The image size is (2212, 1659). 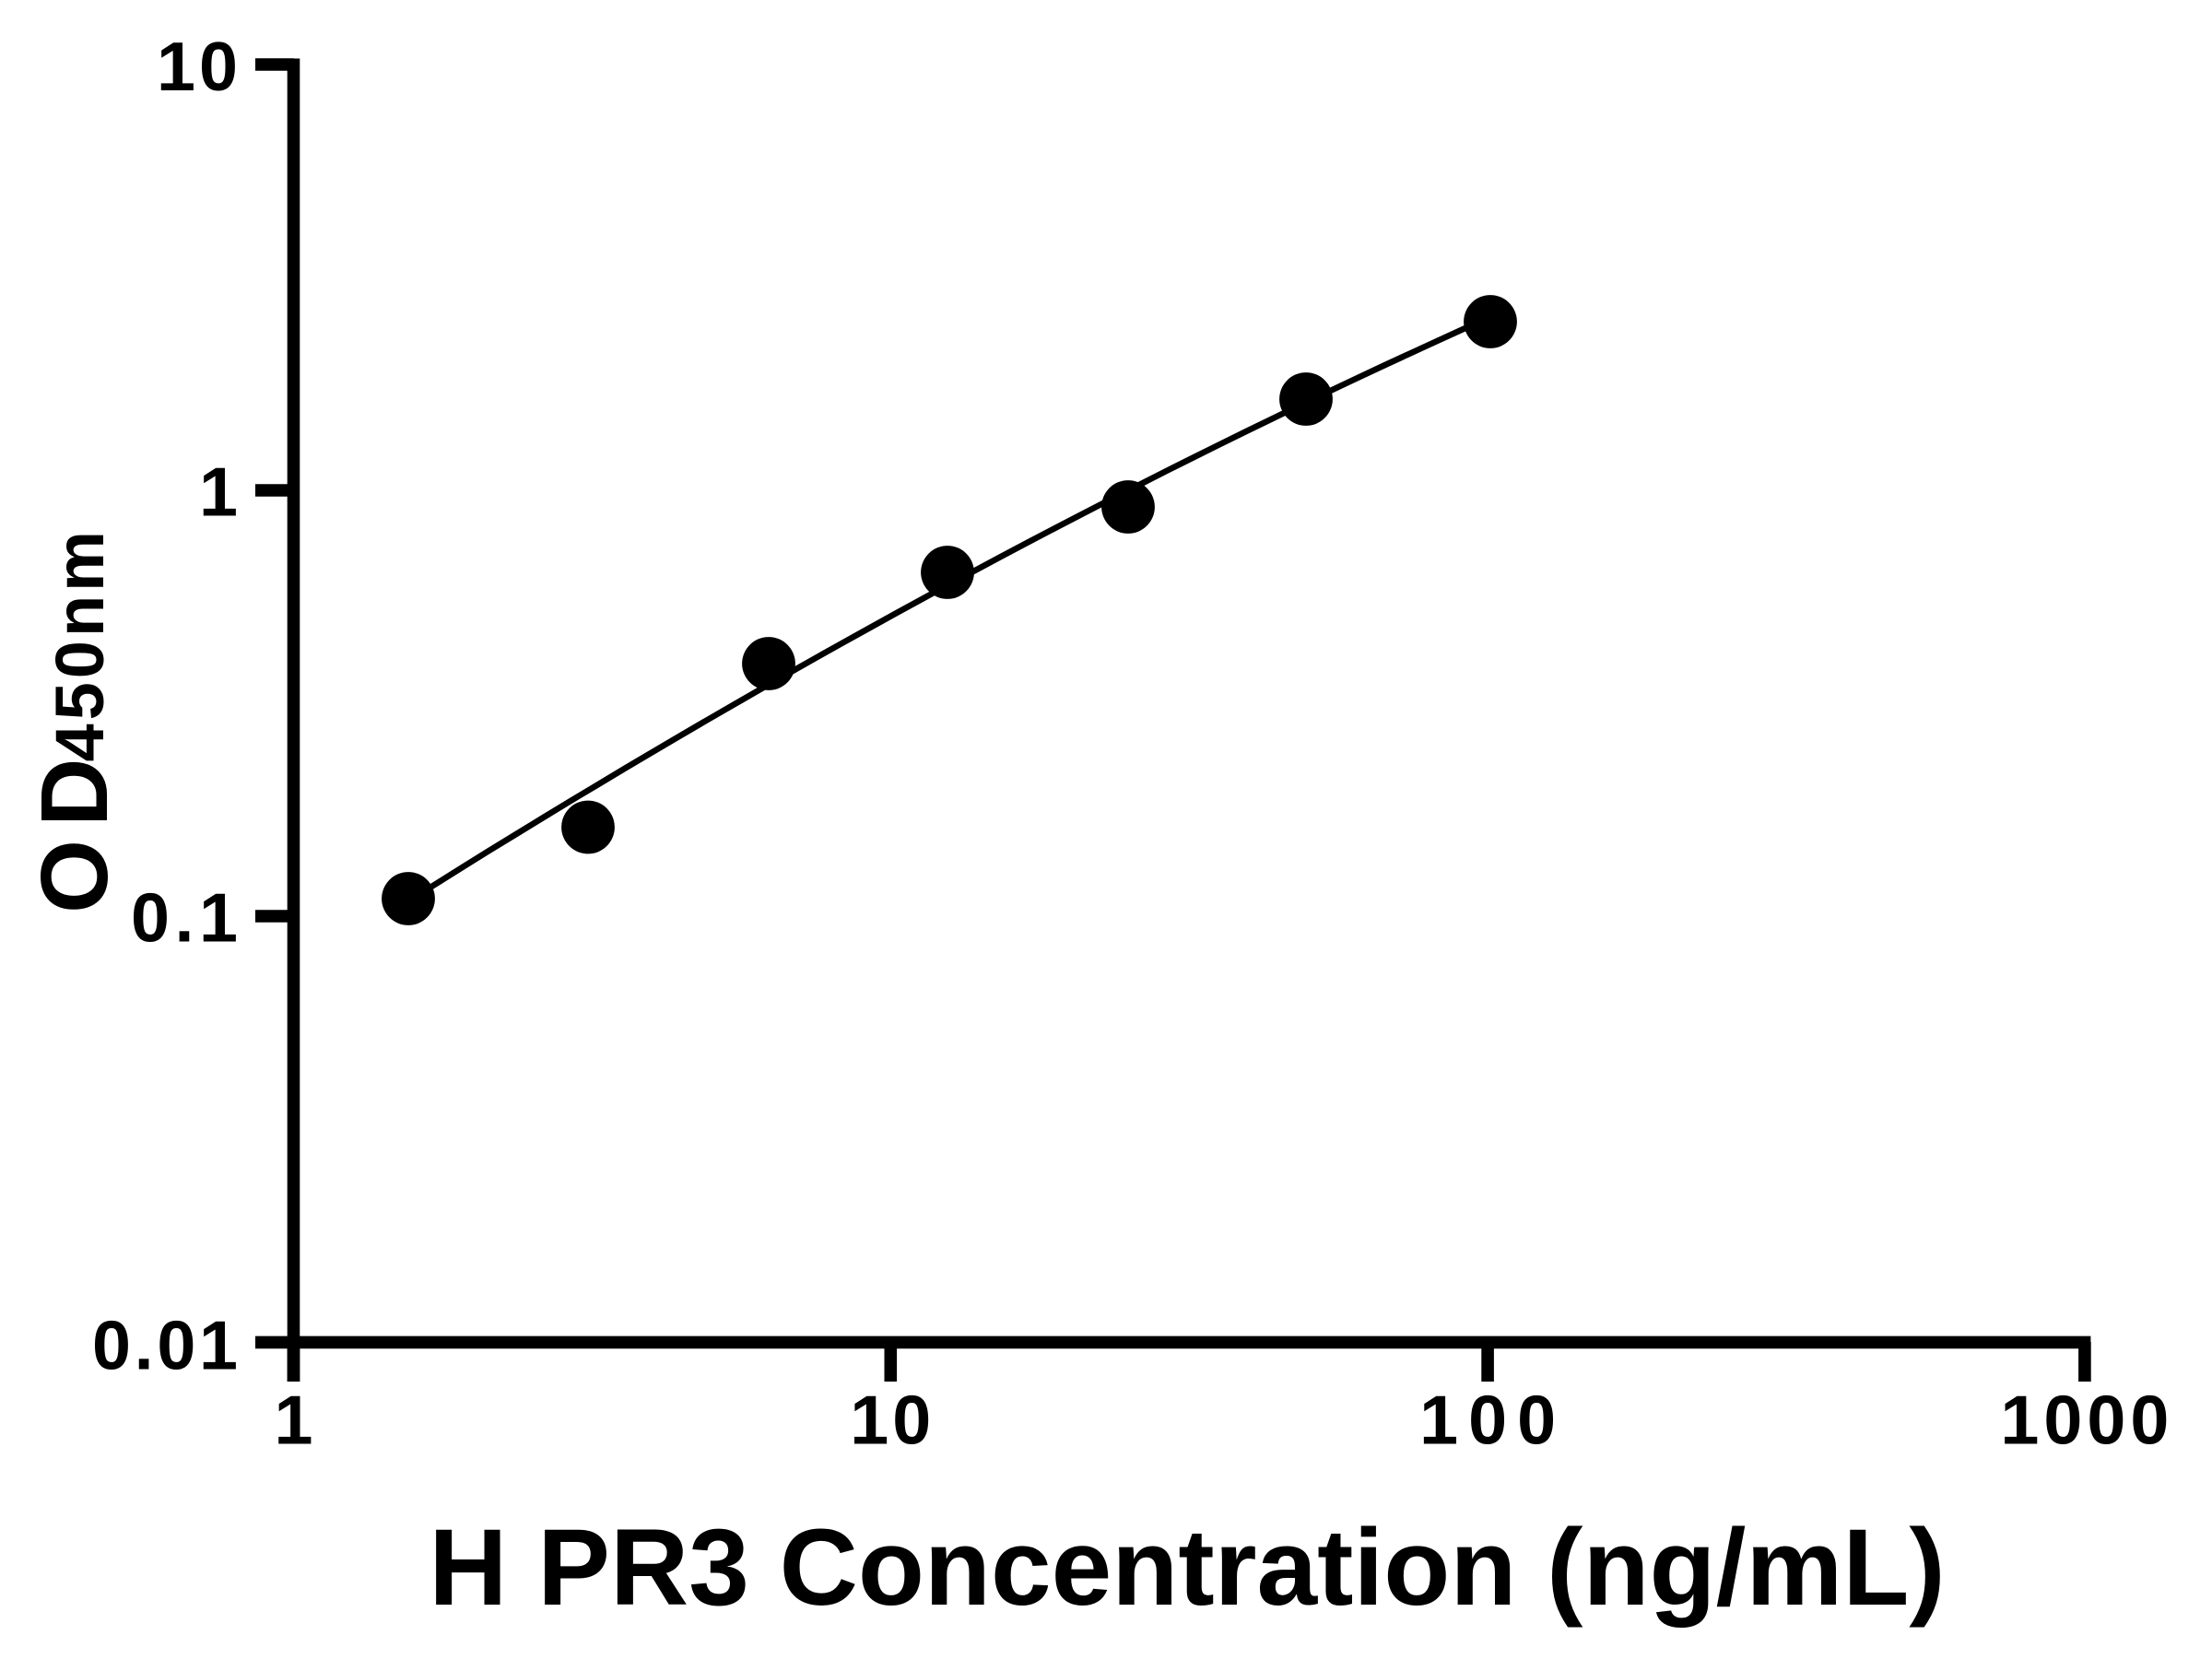 I want to click on svg-text: 0.01, so click(x=165, y=1345).